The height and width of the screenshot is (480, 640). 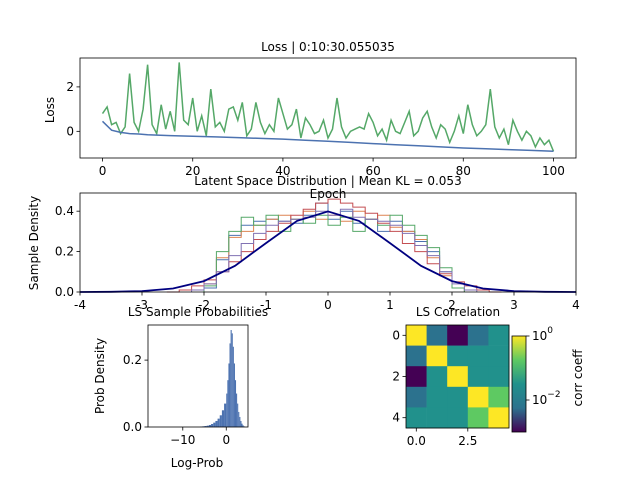 What do you see at coordinates (192, 171) in the screenshot?
I see `loss-x-tick-label: 20` at bounding box center [192, 171].